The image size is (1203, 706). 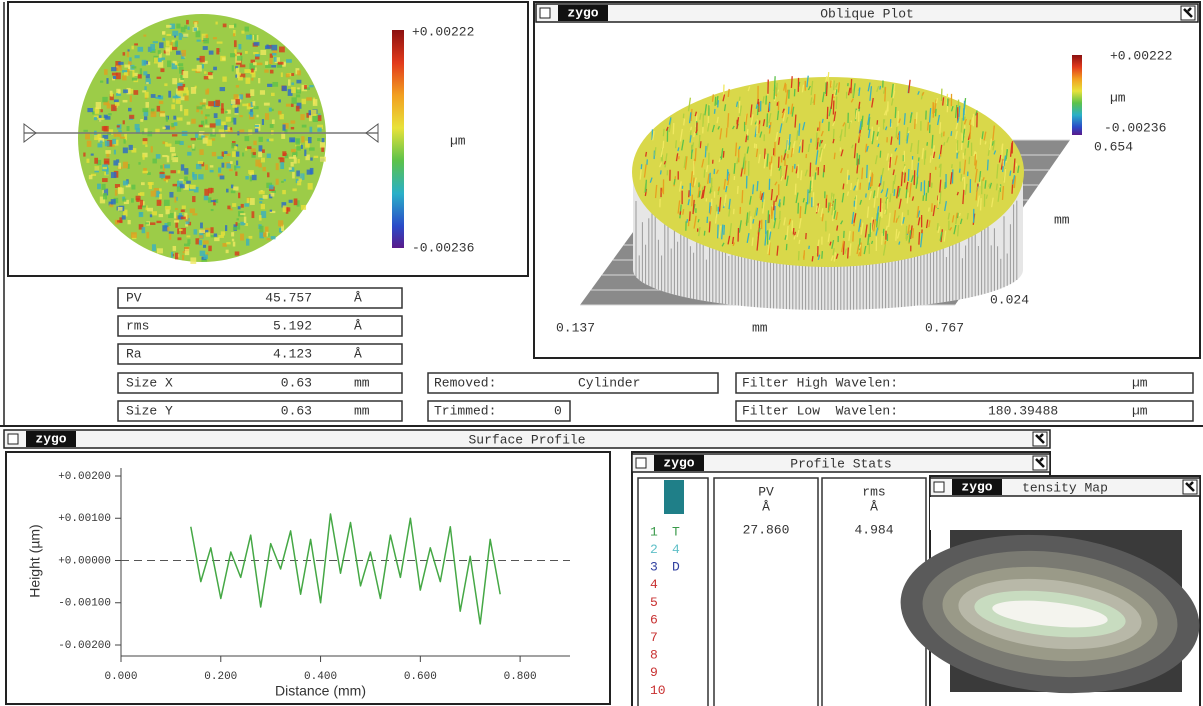 What do you see at coordinates (1009, 299) in the screenshot?
I see `axis-end-label: 0.024` at bounding box center [1009, 299].